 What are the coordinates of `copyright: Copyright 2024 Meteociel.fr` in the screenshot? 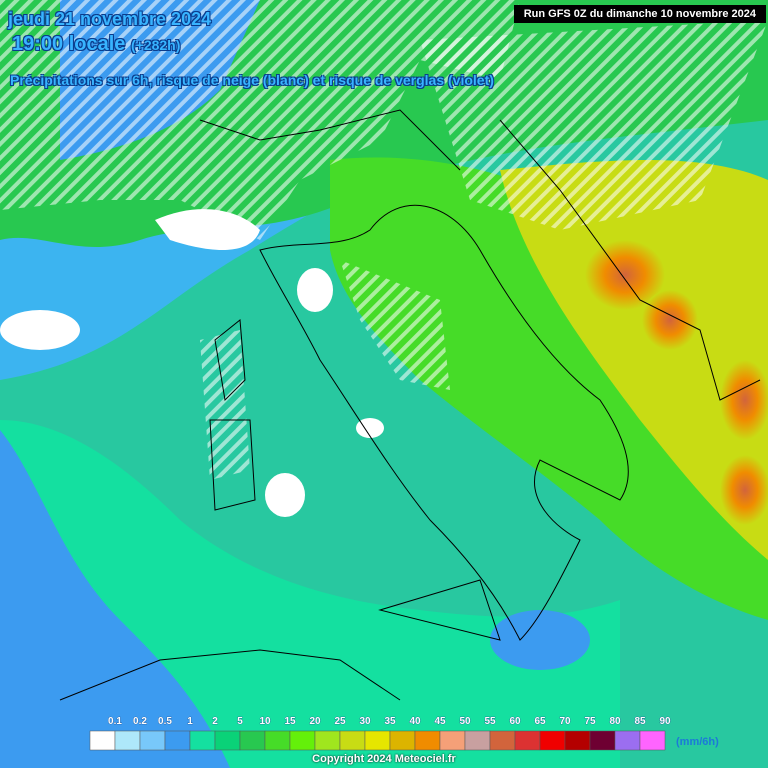 It's located at (384, 759).